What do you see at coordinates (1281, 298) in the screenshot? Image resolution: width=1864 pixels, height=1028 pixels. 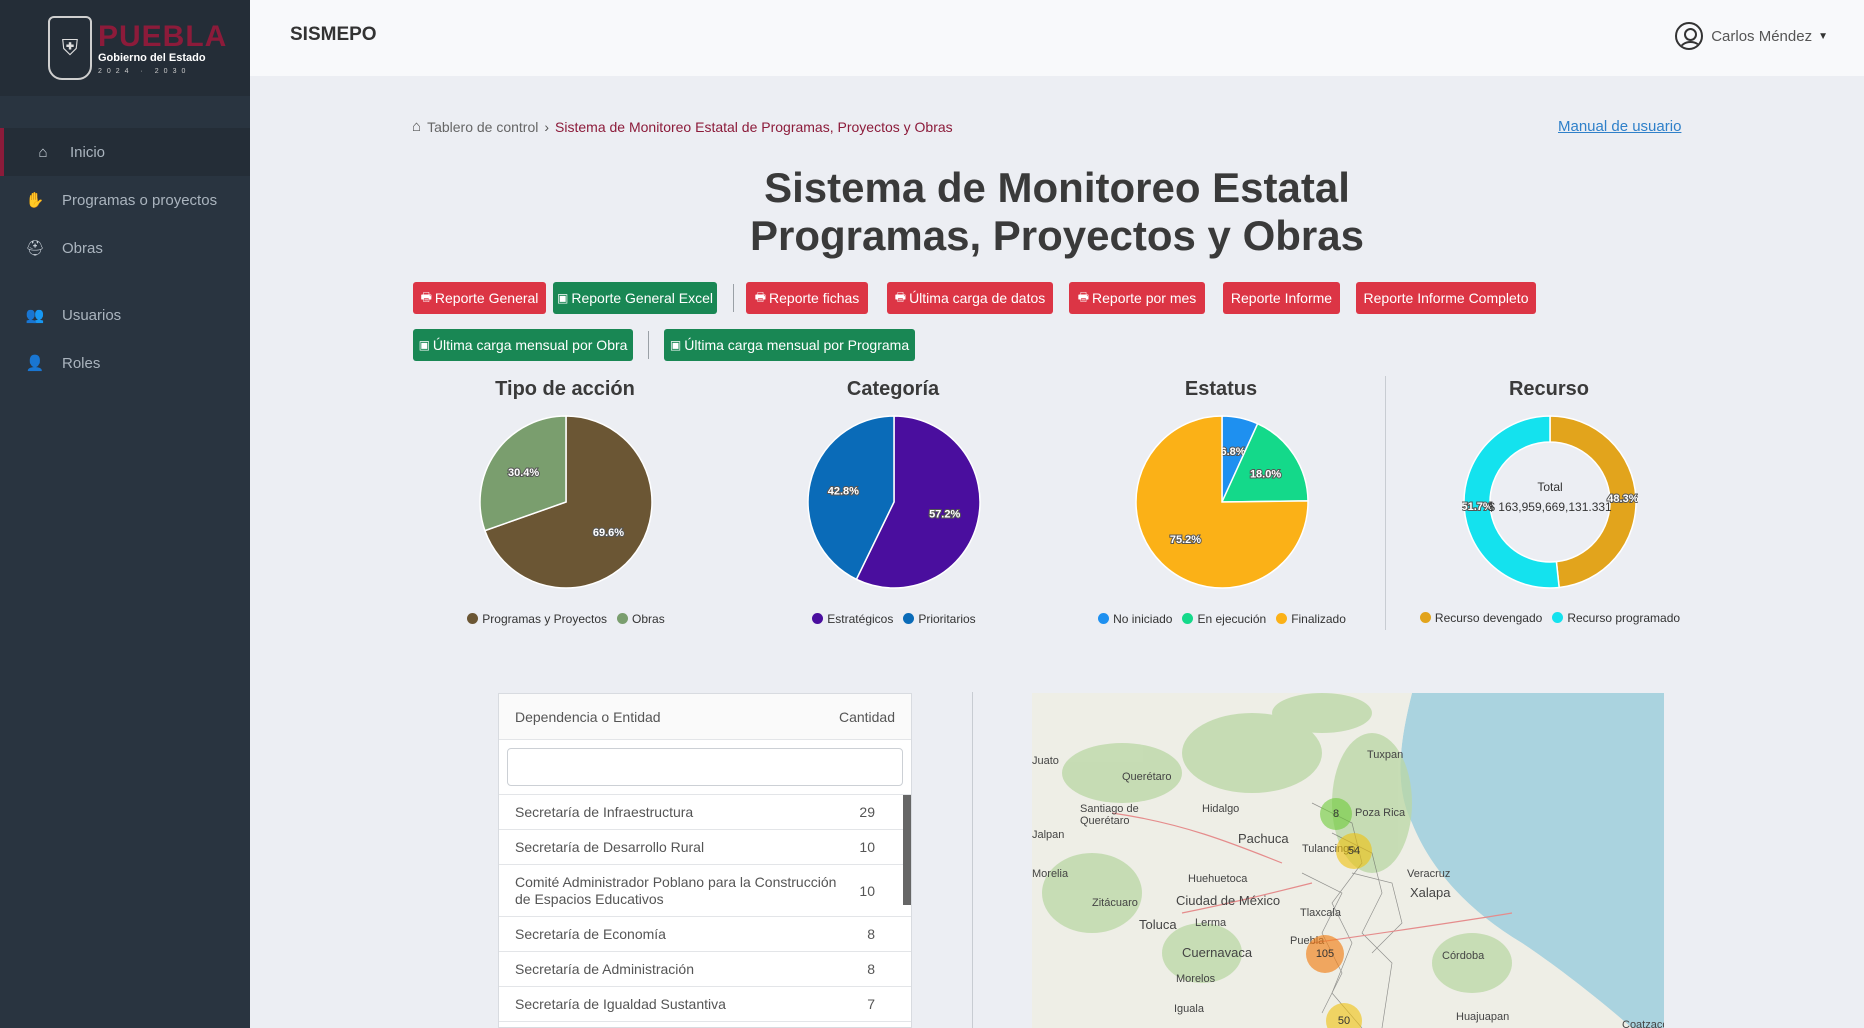 I see `reporte-informe-button: Reporte Informe` at bounding box center [1281, 298].